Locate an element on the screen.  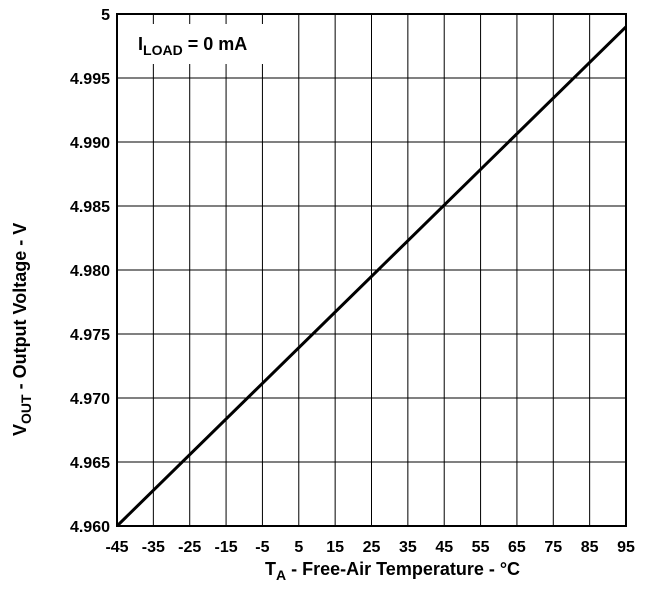
x-tick-labels: -45 -35 -25 -15 -5 5 15 25 35 45 55 65 75 85 95 is located at coordinates (370, 547).